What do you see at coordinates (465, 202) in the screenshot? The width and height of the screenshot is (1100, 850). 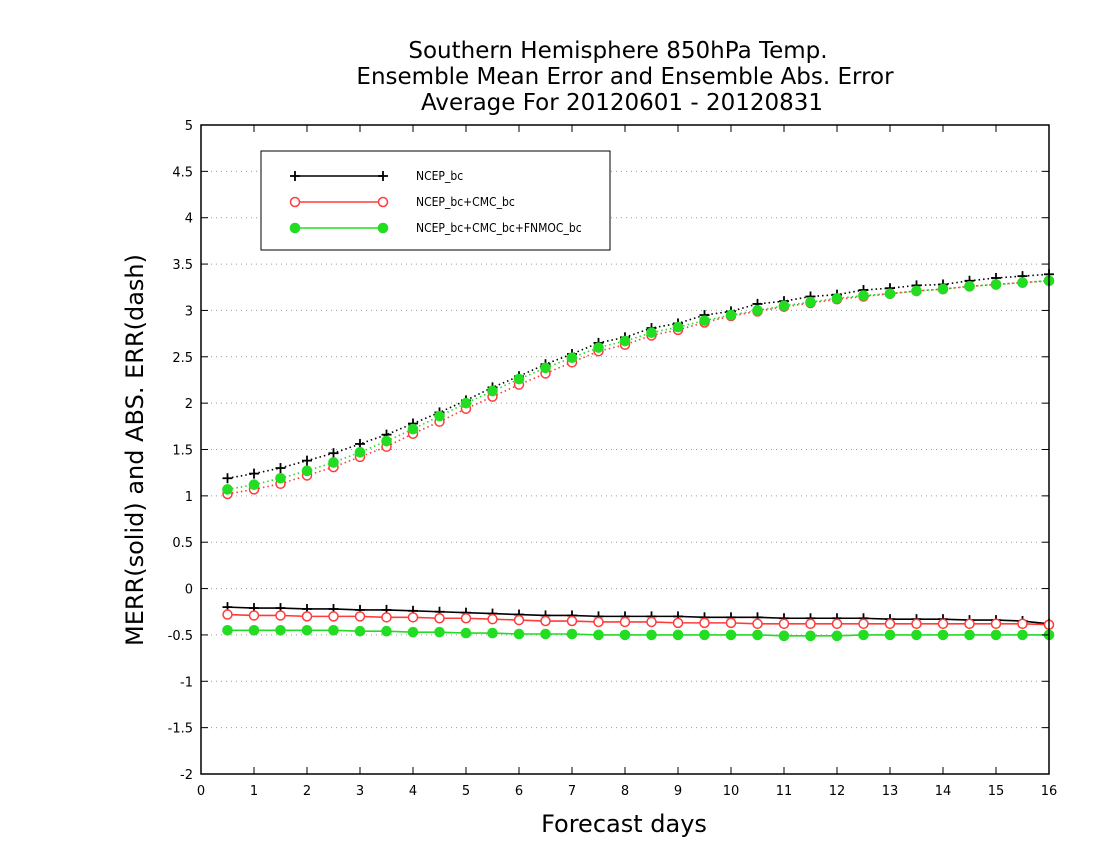 I see `legend-label: NCEP_bc+CMC_bc` at bounding box center [465, 202].